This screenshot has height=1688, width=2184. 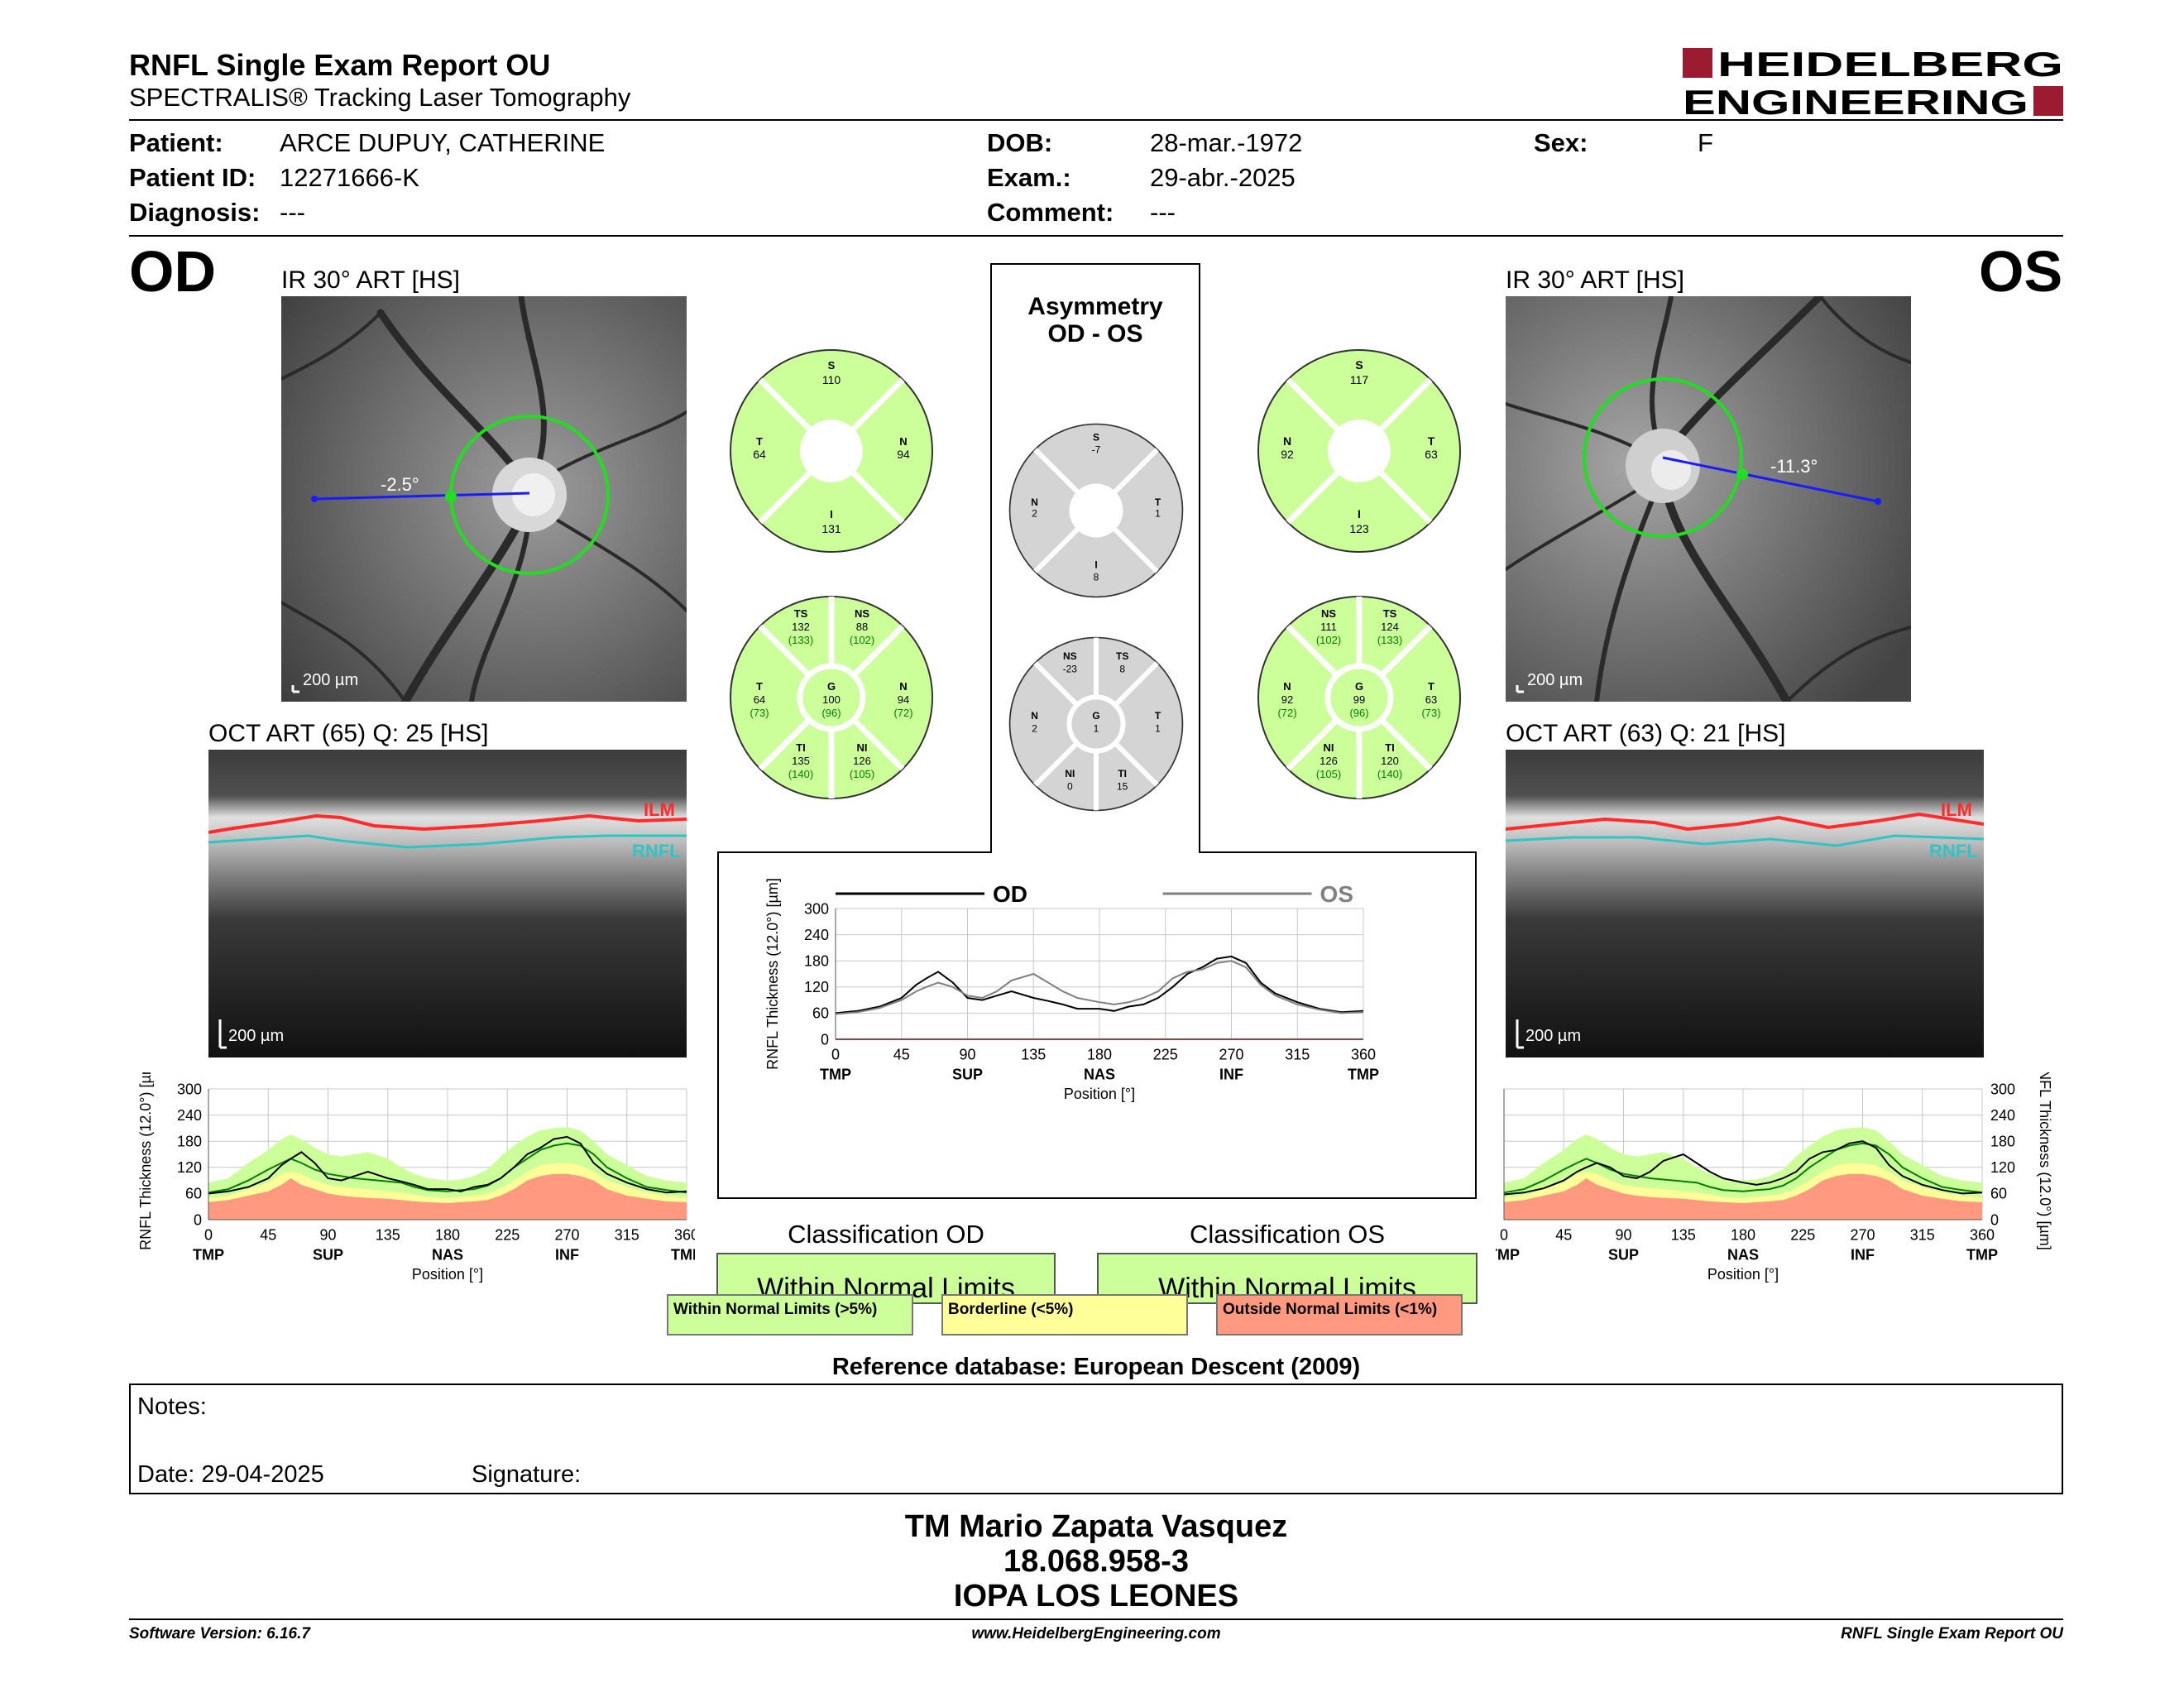 I want to click on logo-line1: HEIDELBERG, so click(x=1890, y=64).